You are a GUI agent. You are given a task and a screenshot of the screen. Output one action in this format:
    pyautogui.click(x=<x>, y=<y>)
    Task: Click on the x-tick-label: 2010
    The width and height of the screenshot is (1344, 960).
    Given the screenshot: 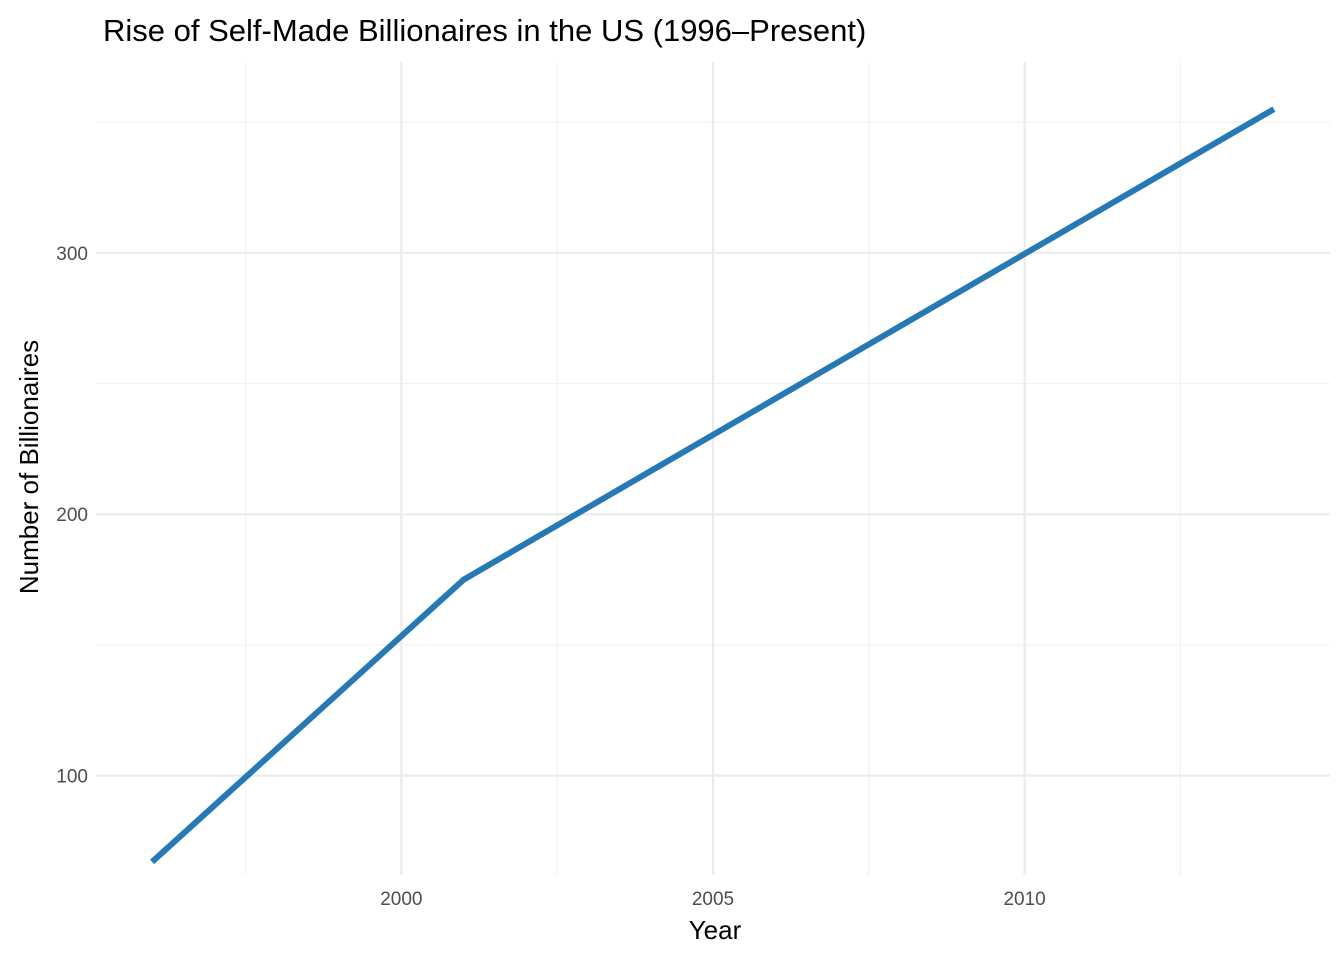 What is the action you would take?
    pyautogui.click(x=1024, y=899)
    